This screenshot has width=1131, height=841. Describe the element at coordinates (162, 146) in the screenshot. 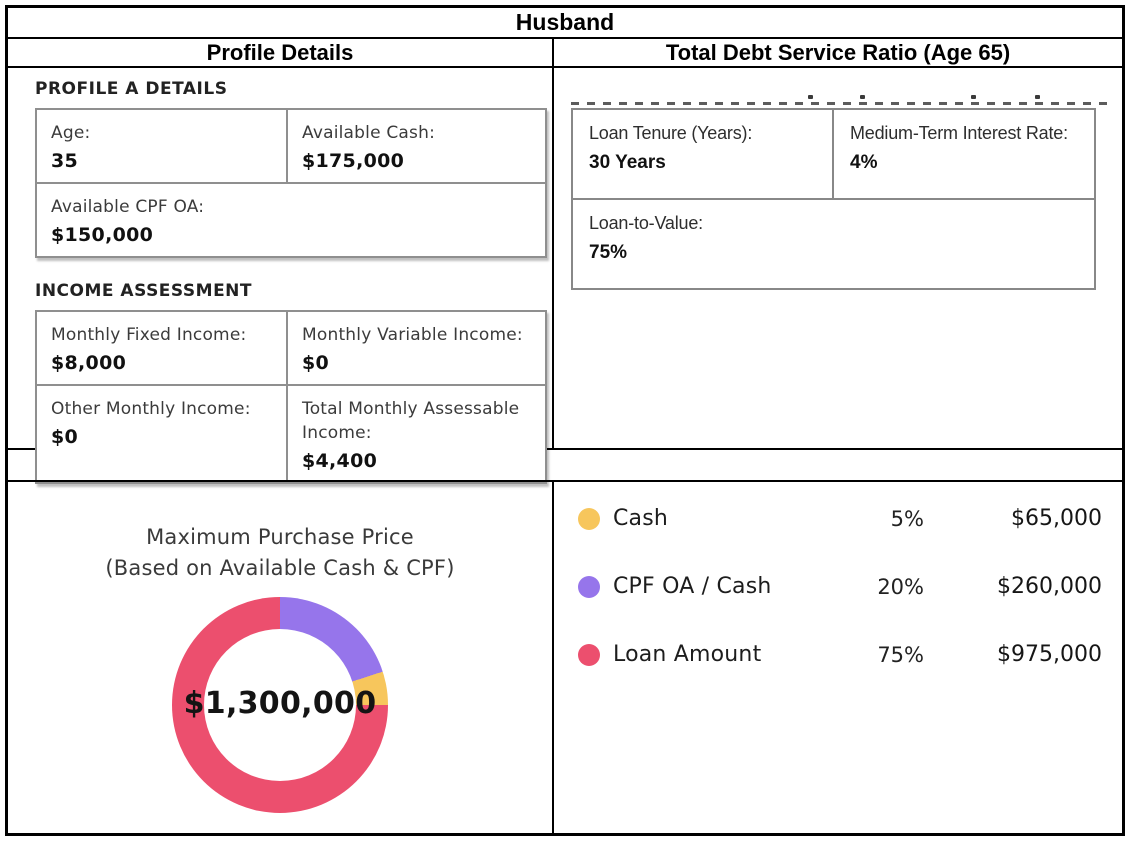

I see `age-cell: Age: 35` at that location.